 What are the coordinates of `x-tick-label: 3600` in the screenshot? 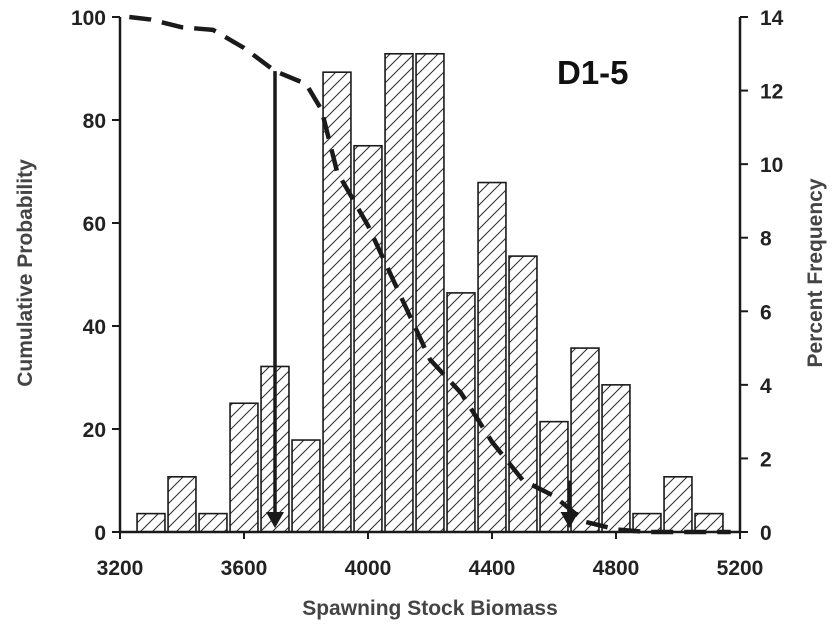 It's located at (244, 568).